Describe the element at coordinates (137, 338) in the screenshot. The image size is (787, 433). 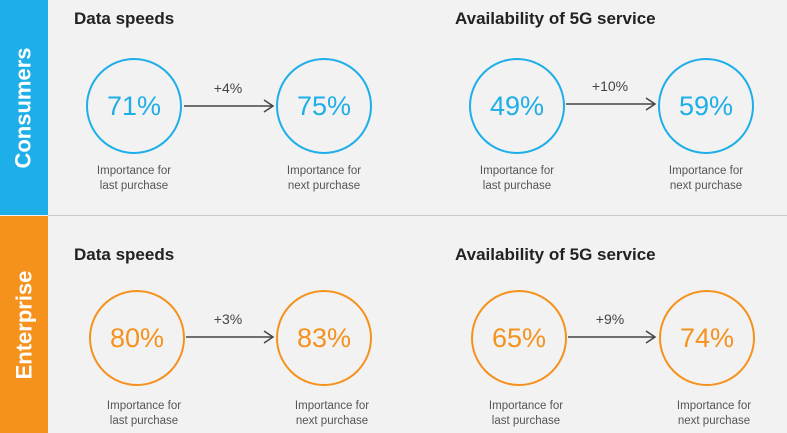
I see `last-purchase-circle: 80%` at that location.